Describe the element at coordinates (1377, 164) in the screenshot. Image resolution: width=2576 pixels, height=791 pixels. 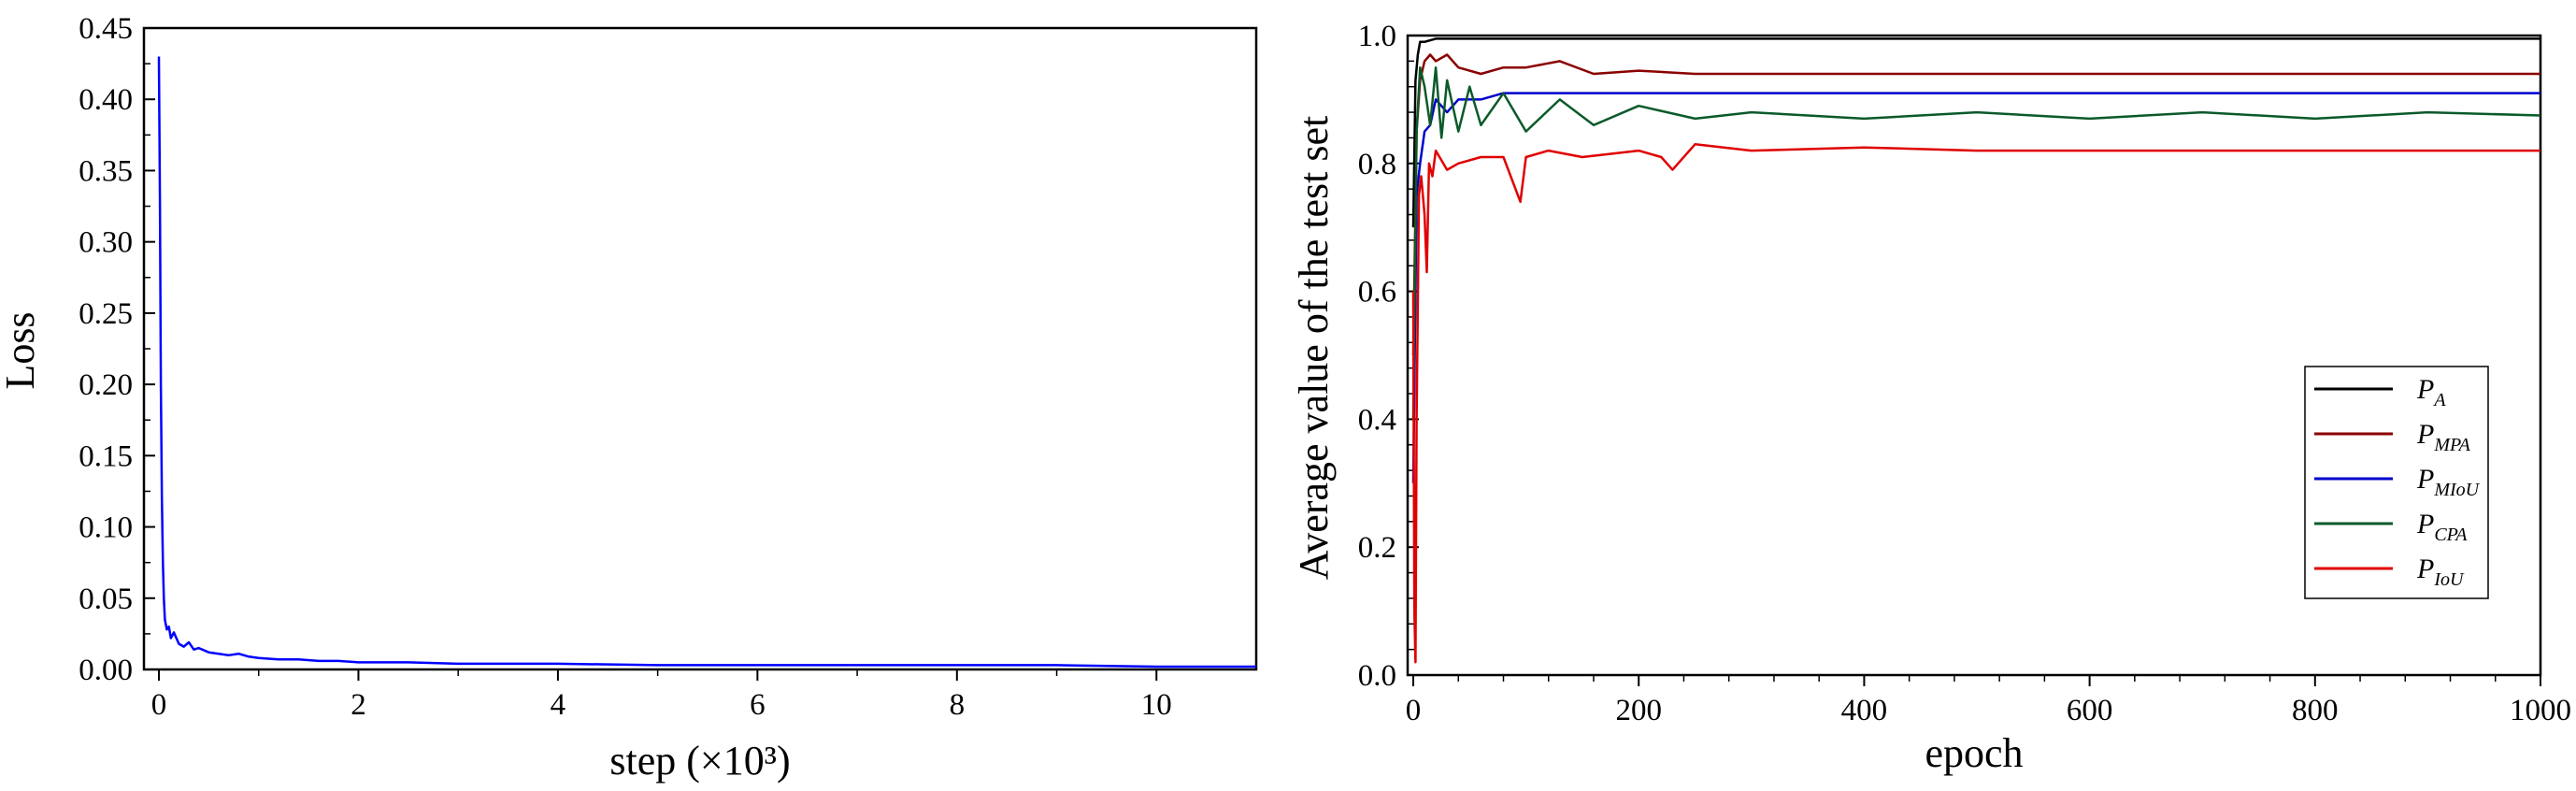
I see `test-set-y-tick-label: 0.8` at that location.